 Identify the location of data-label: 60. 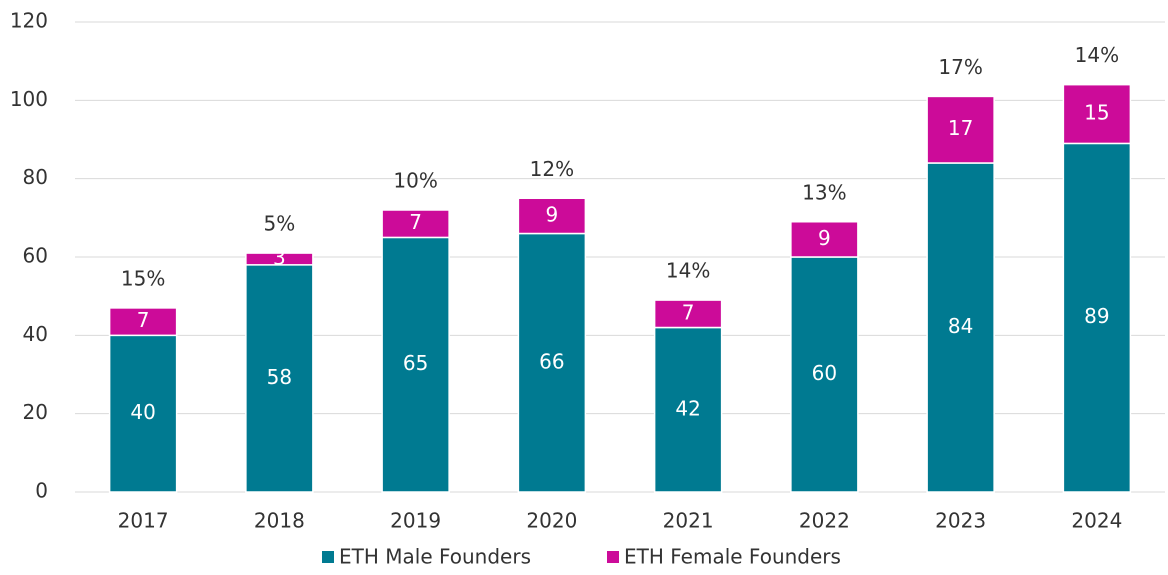
(824, 373).